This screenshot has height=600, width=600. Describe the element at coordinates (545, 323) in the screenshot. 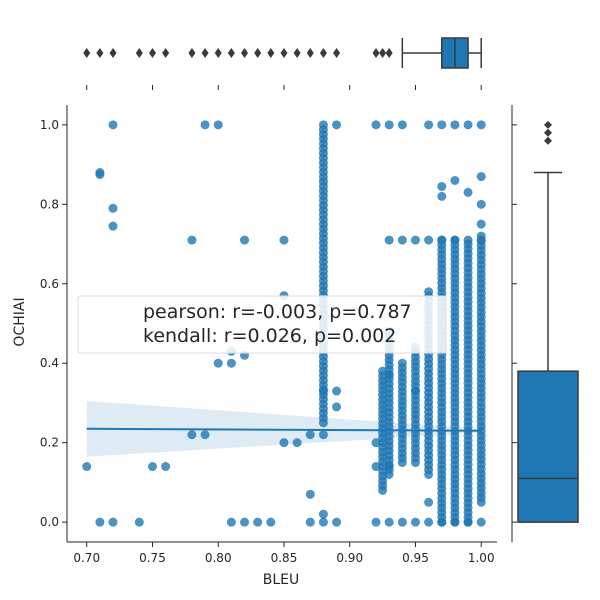

I see `right-marginal-boxplot` at that location.